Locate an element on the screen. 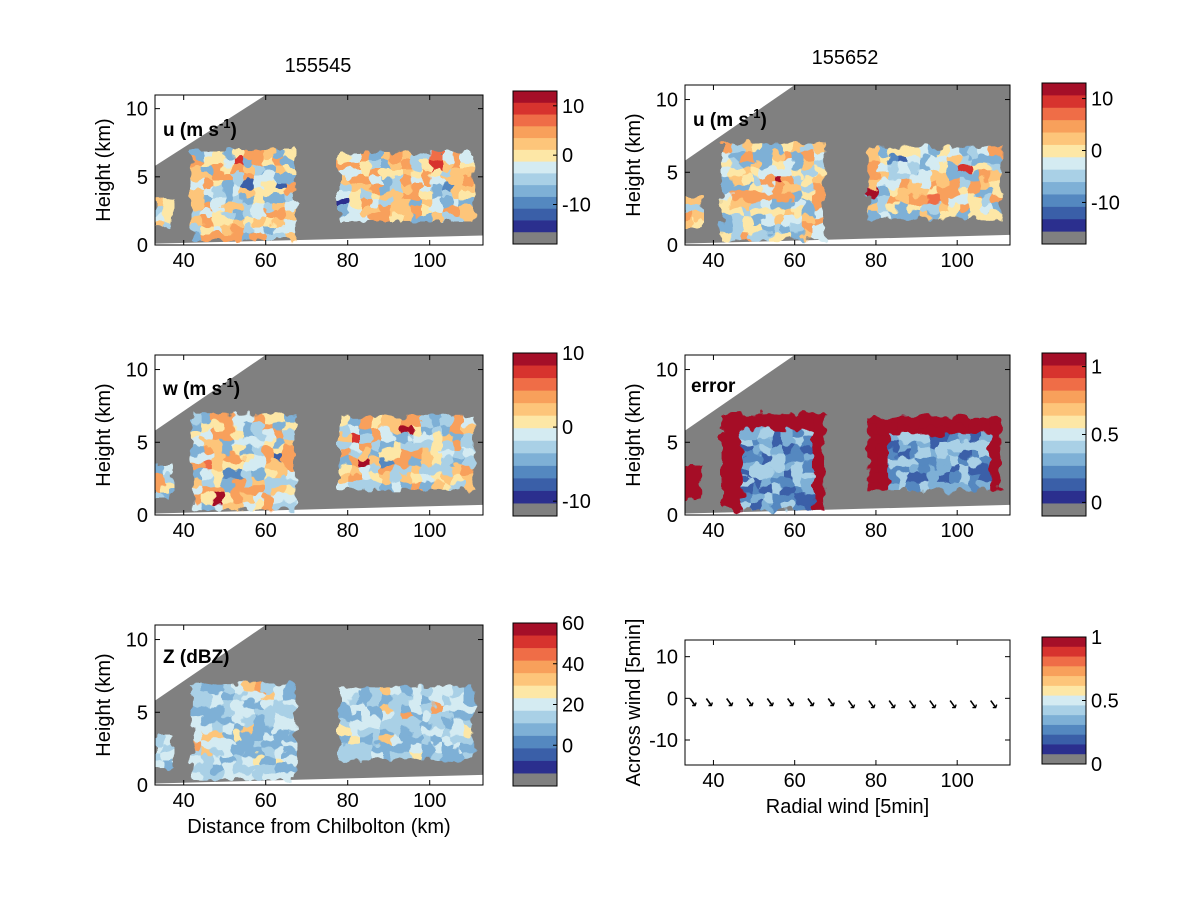  y-tick-label: 10 is located at coordinates (667, 658).